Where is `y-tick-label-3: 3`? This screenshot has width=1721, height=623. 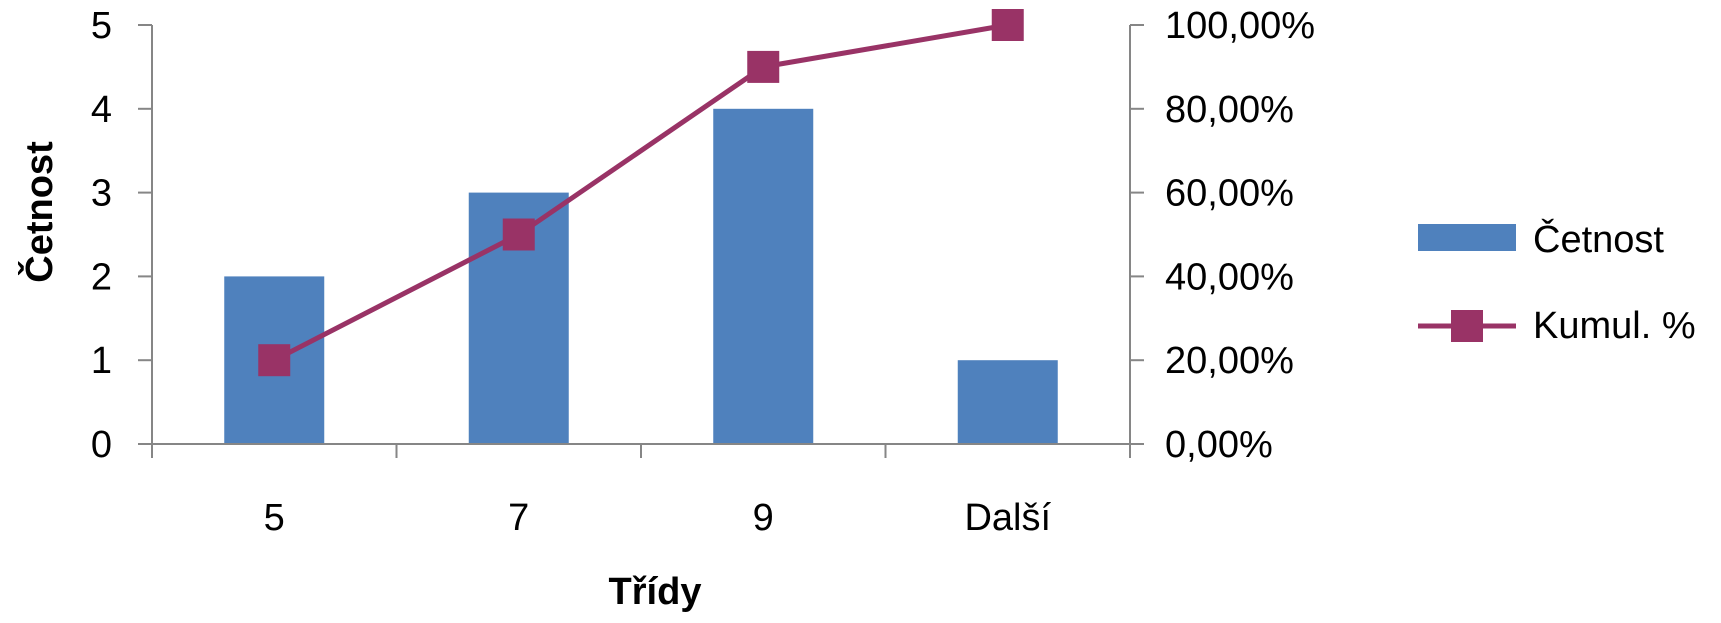 y-tick-label-3: 3 is located at coordinates (101, 194).